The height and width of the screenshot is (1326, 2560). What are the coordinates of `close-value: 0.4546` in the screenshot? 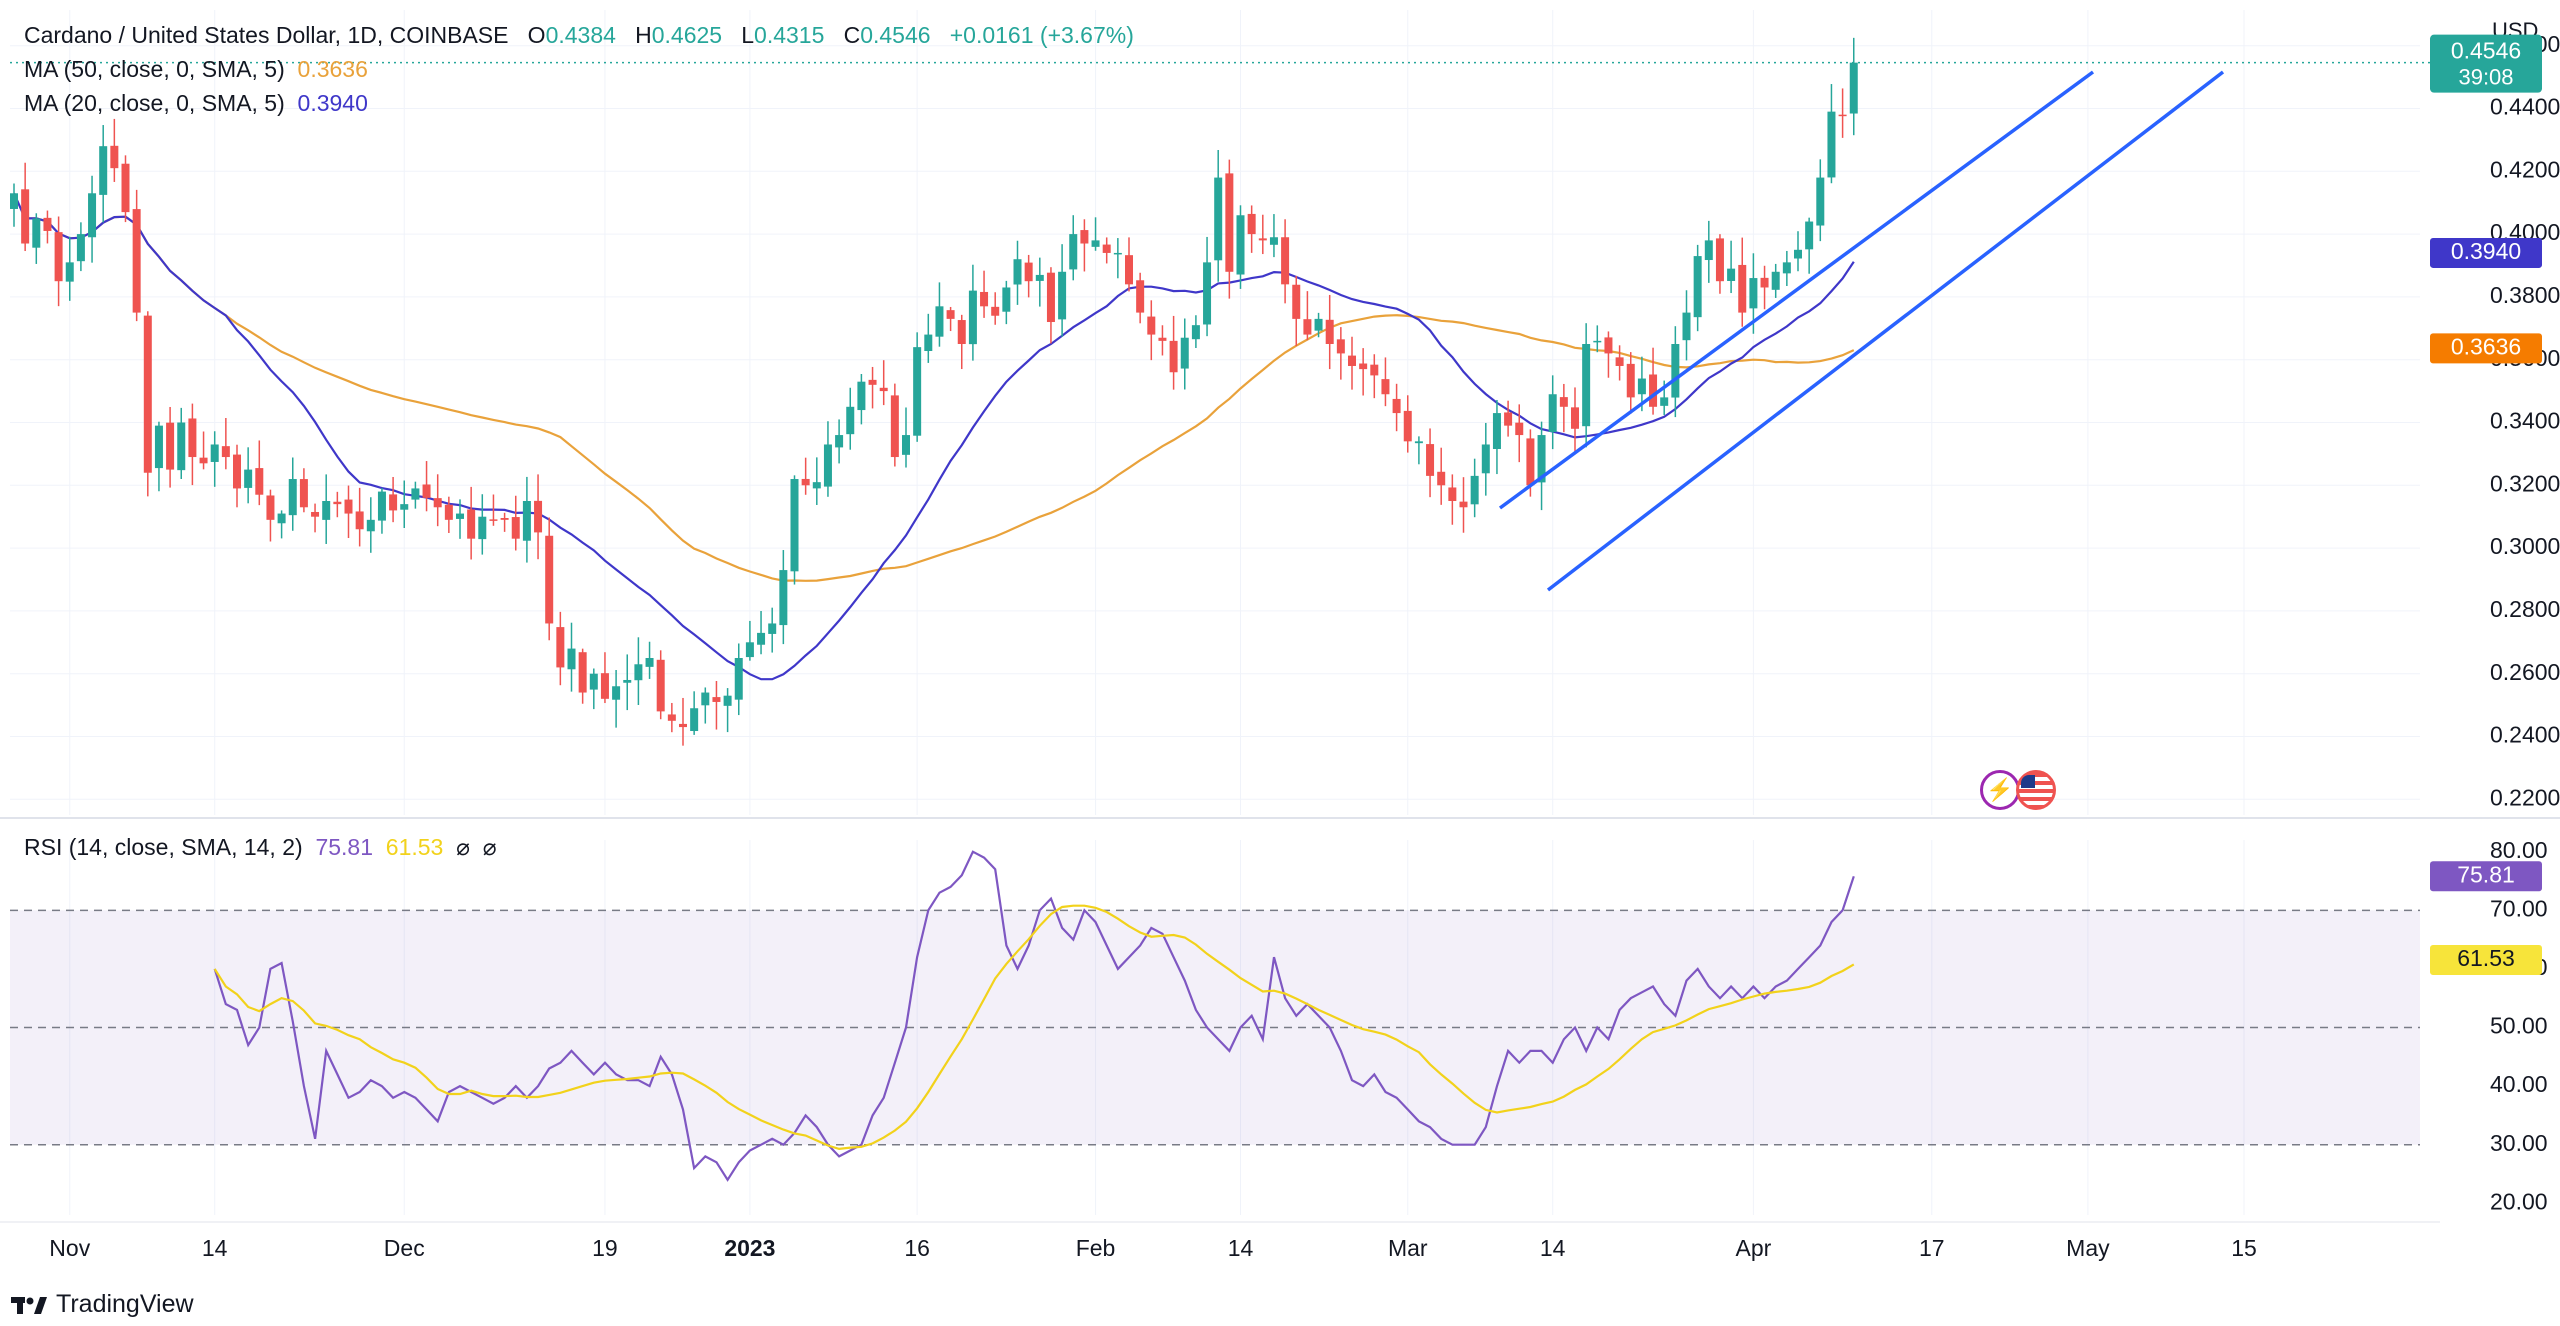 It's located at (895, 35).